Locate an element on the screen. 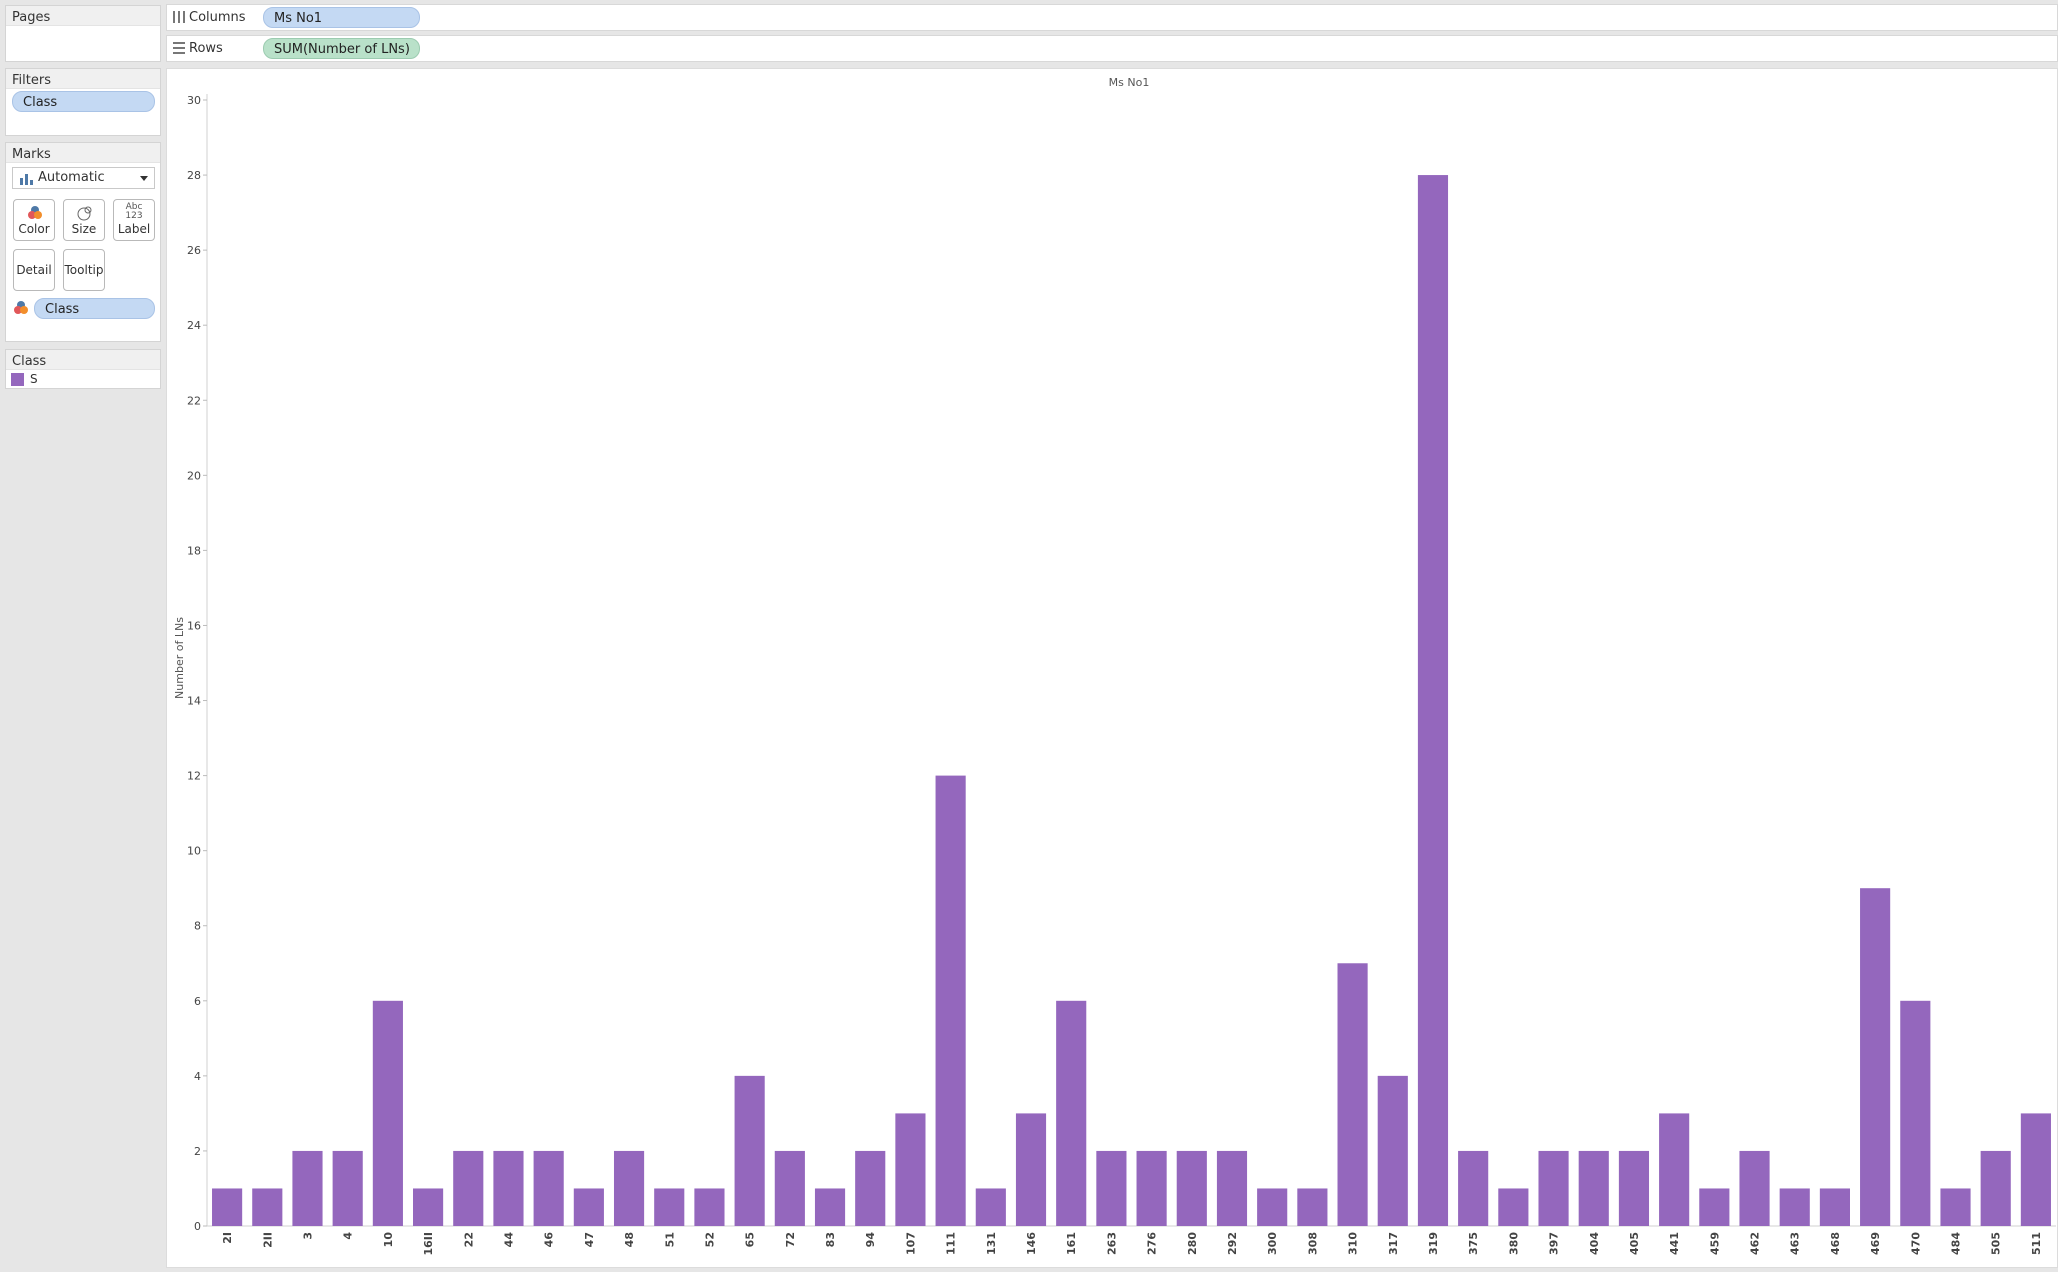 This screenshot has height=1272, width=2058. x-tick-label: 300 is located at coordinates (1272, 1243).